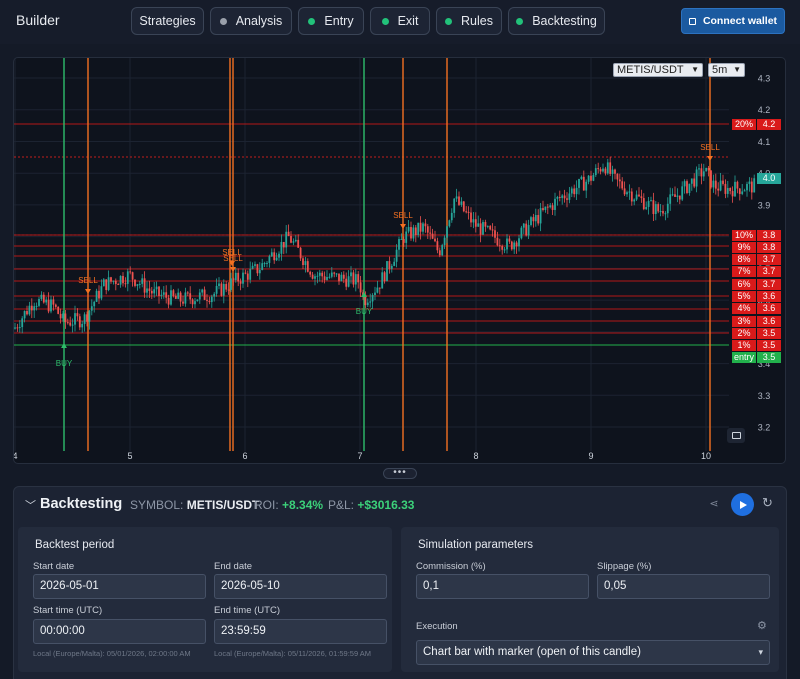  Describe the element at coordinates (119, 586) in the screenshot. I see `start-date-input: 2026-05-01` at that location.